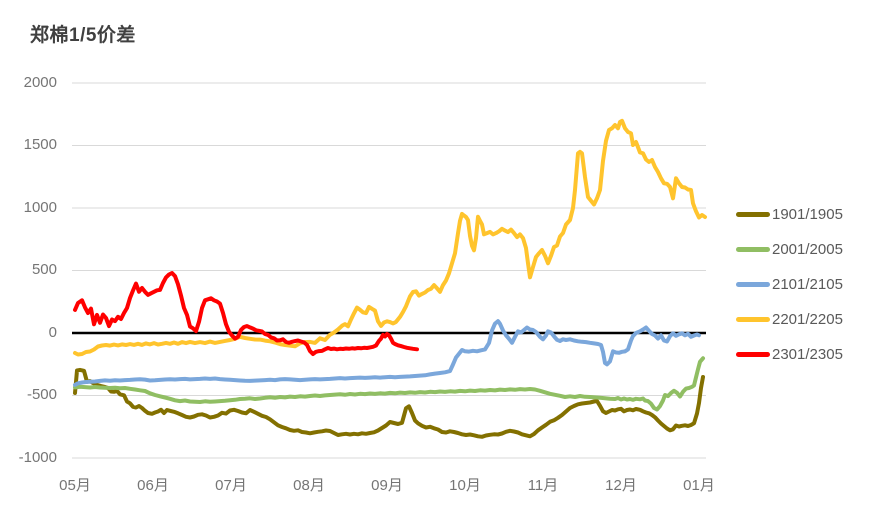  I want to click on x-axis-tick-label: 07月, so click(231, 485).